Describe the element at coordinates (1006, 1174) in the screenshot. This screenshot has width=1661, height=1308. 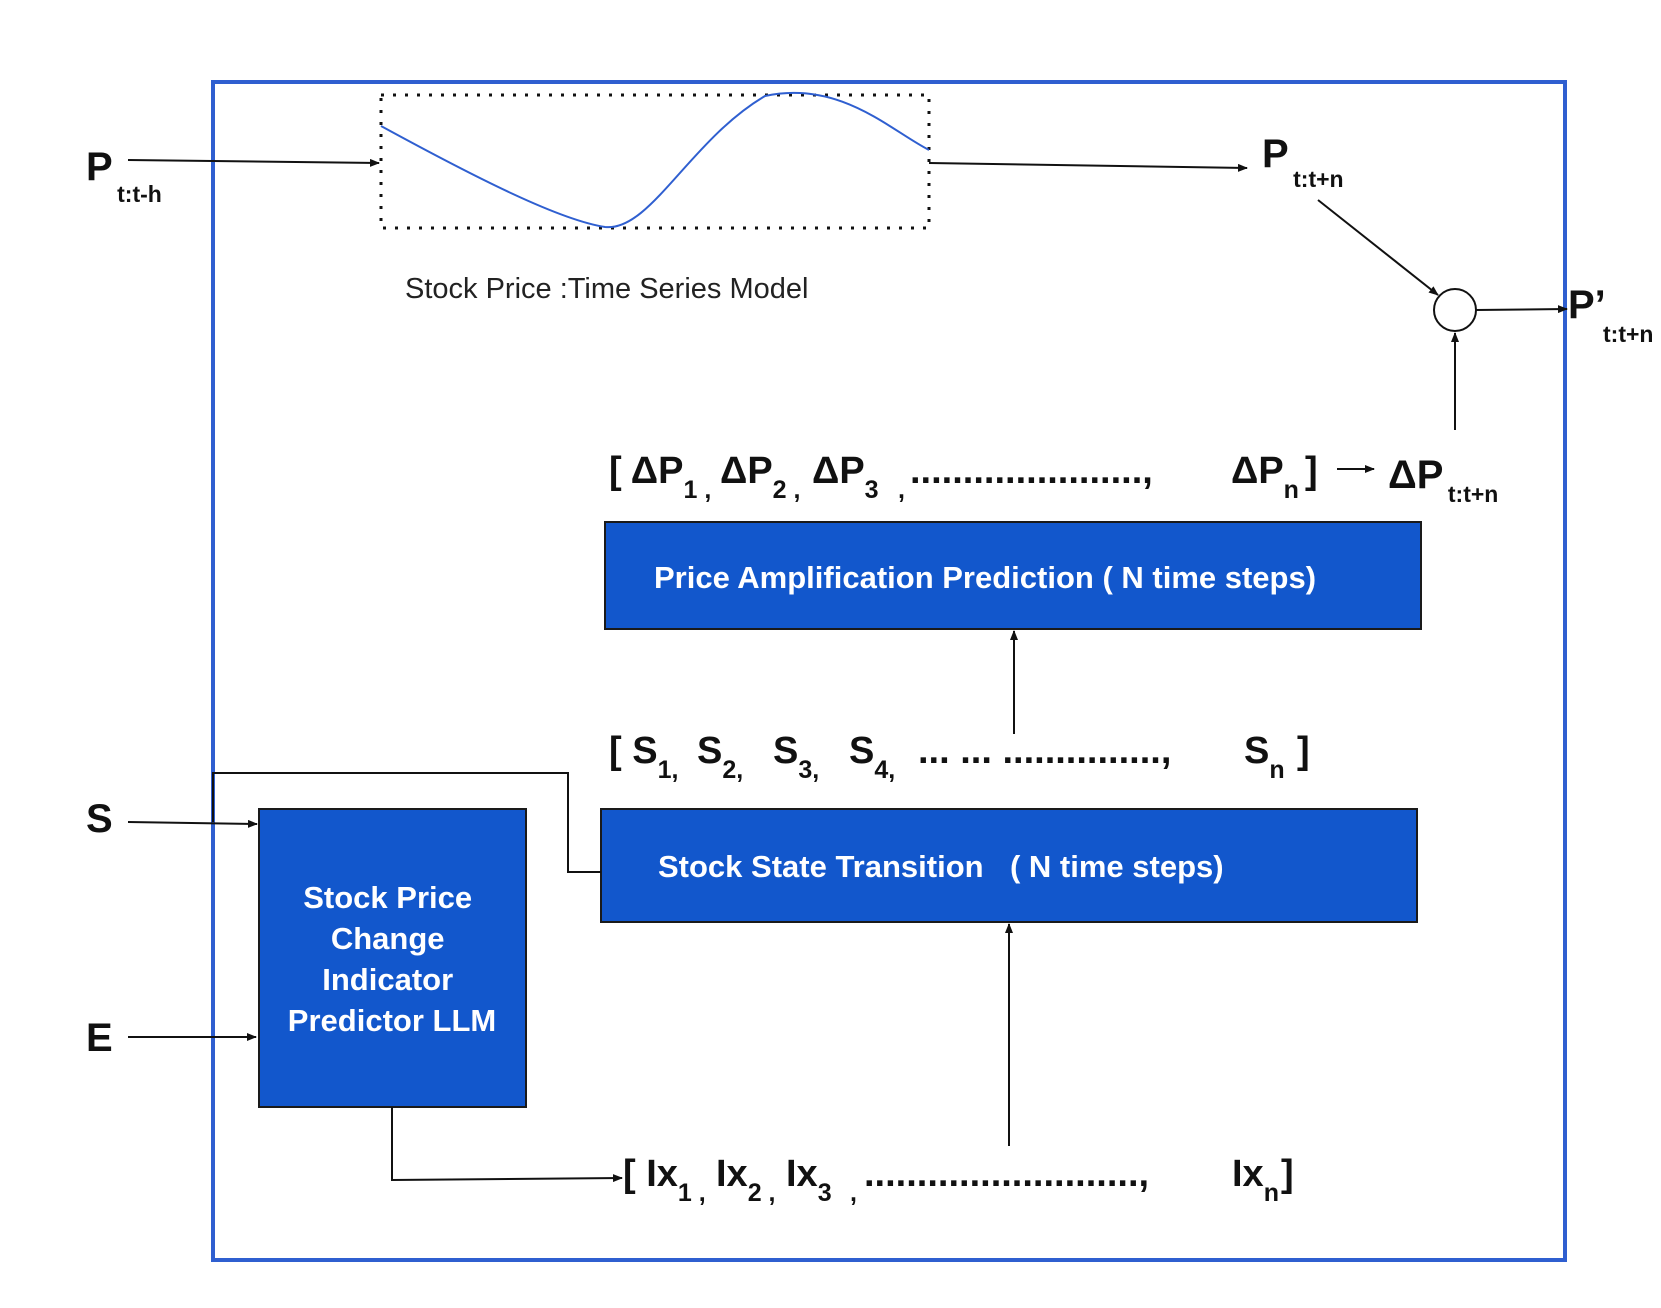
I see `ix-dots: ..........................,` at that location.